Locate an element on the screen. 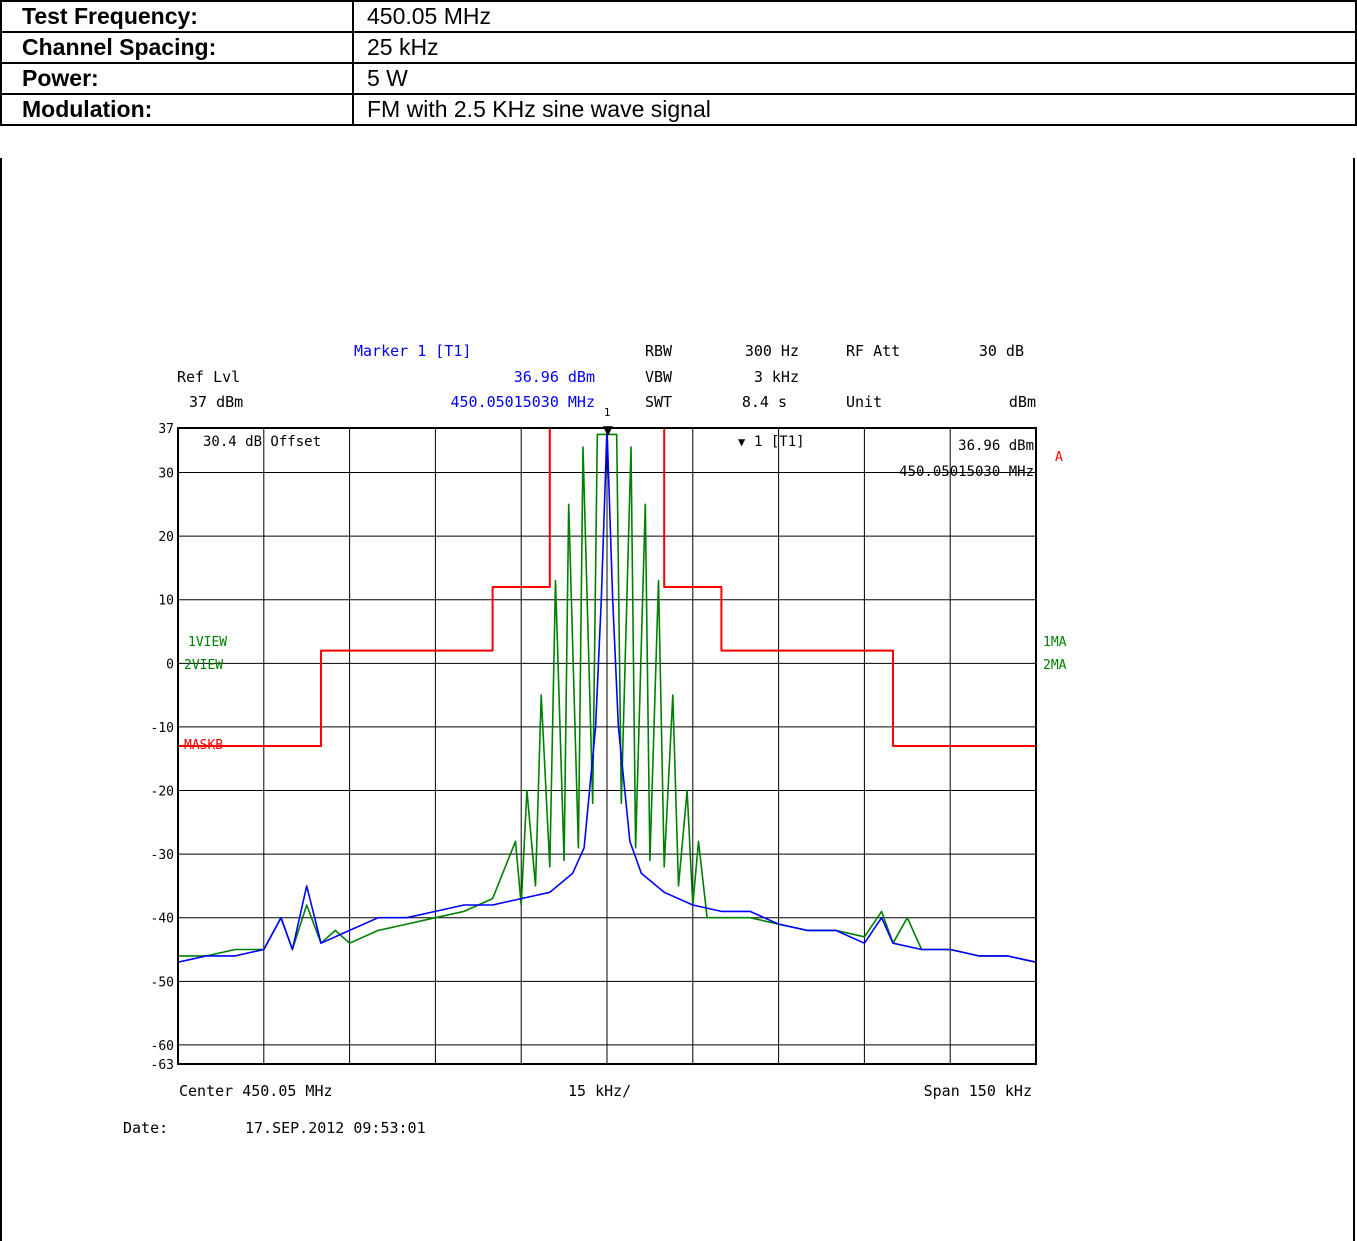 Image resolution: width=1357 pixels, height=1241 pixels. ref-lvl-value: 37 dBm is located at coordinates (216, 402).